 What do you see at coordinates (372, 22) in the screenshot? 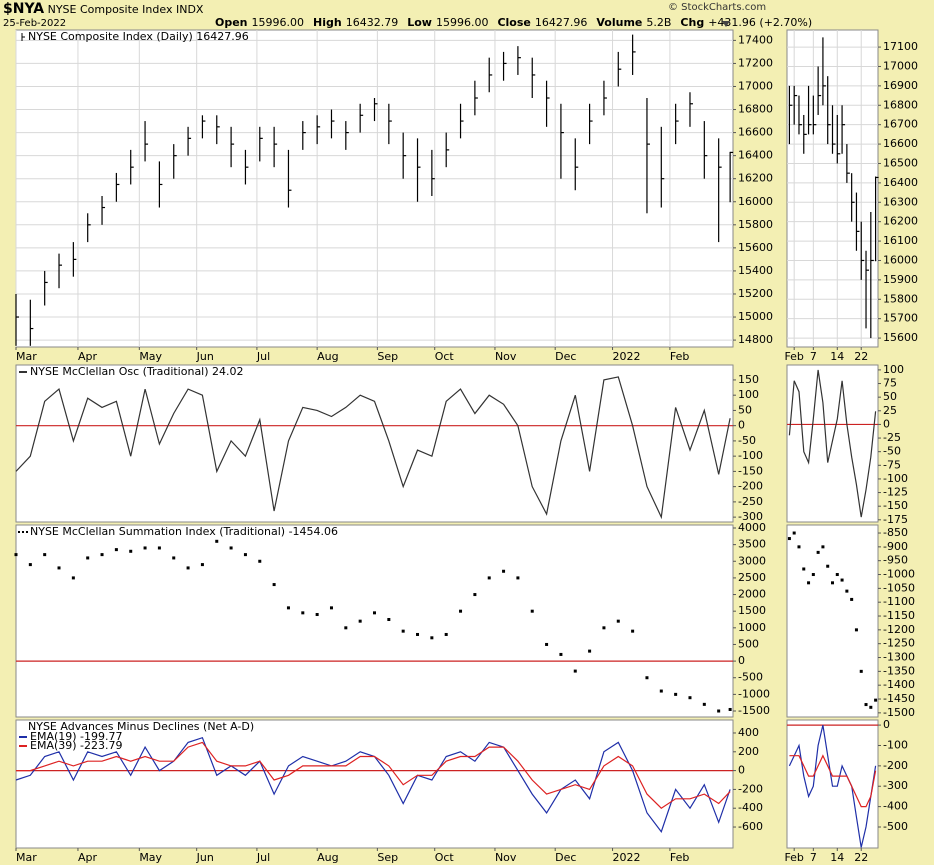
I see `quote-value: 16432.79` at bounding box center [372, 22].